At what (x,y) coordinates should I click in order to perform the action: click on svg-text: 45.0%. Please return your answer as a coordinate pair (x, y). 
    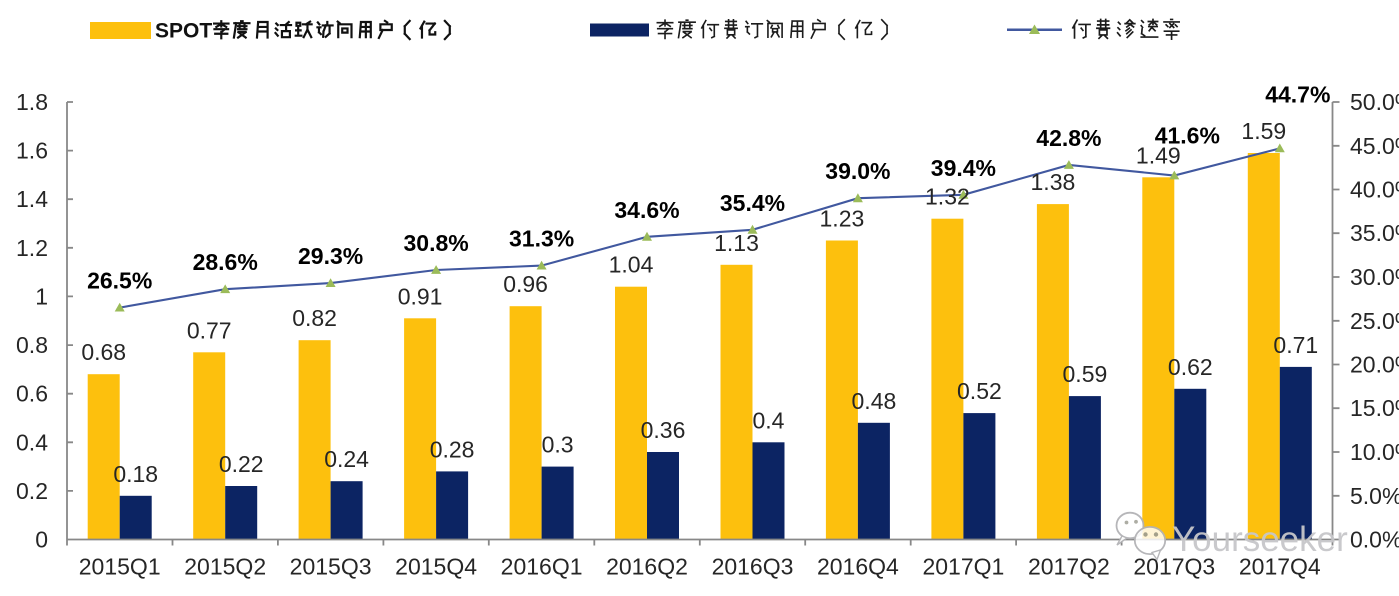
    Looking at the image, I should click on (1374, 146).